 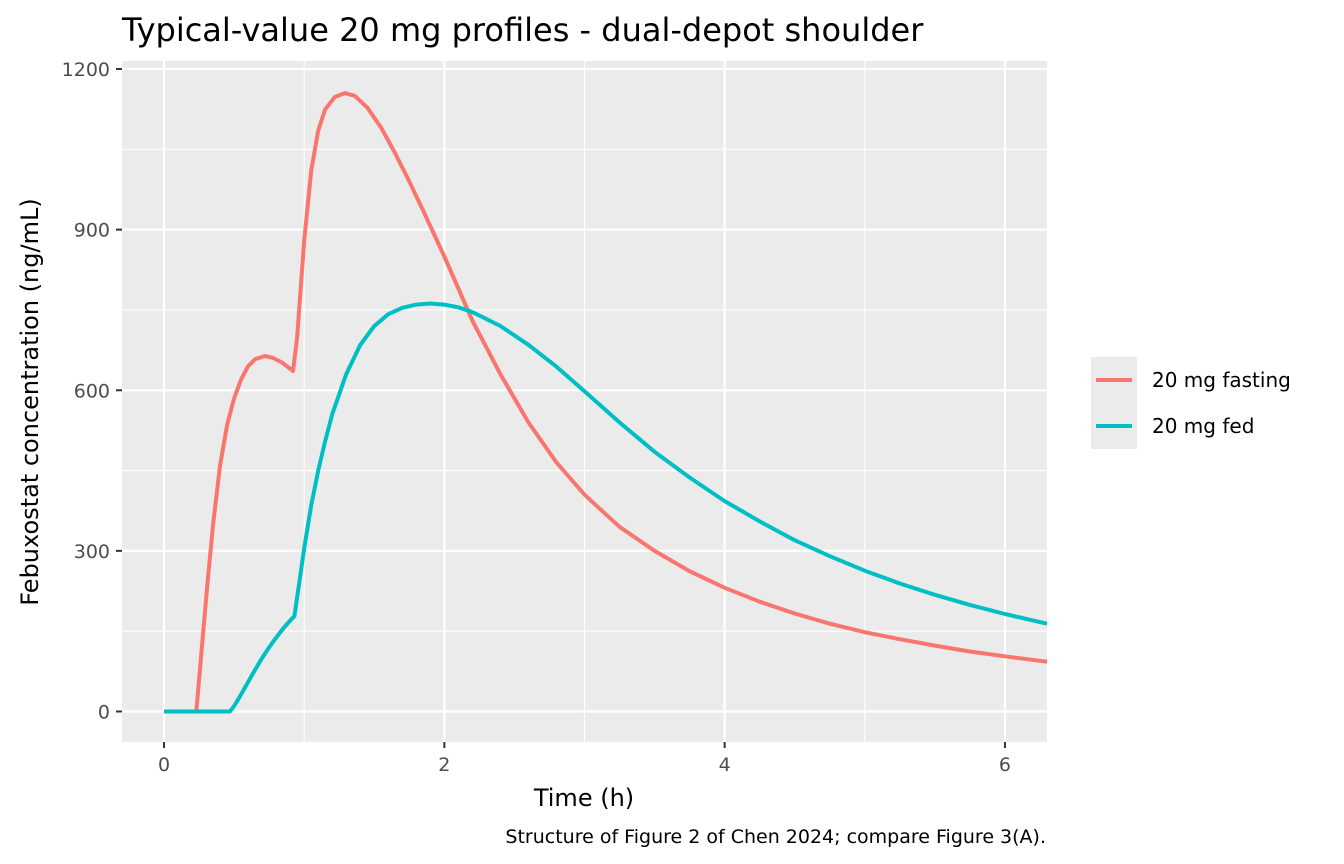 I want to click on y-tick-label: 600, so click(x=92, y=391).